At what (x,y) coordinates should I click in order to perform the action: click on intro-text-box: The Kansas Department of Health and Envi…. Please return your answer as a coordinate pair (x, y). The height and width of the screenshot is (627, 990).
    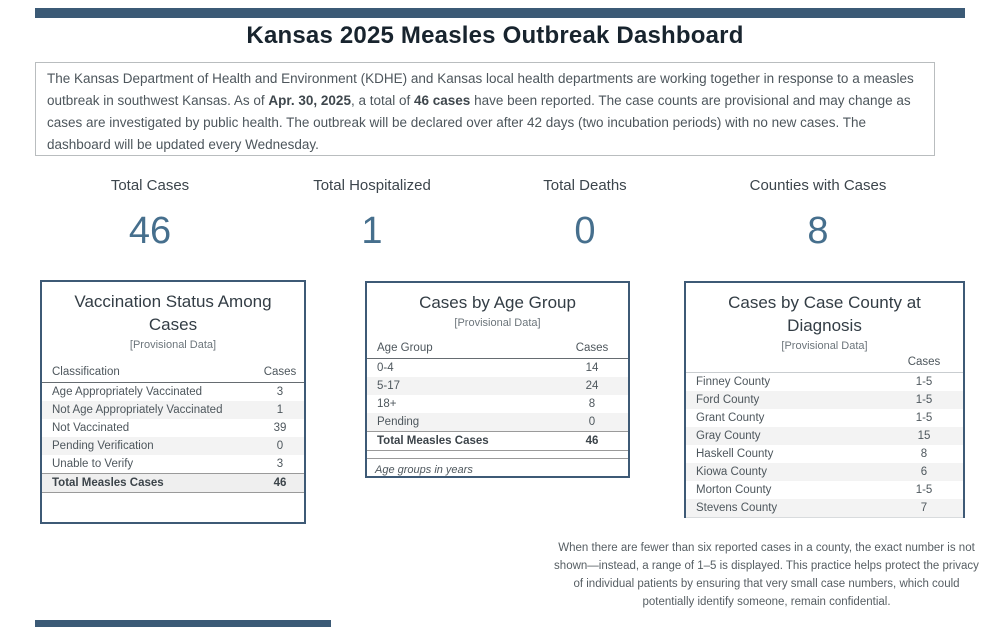
    Looking at the image, I should click on (485, 109).